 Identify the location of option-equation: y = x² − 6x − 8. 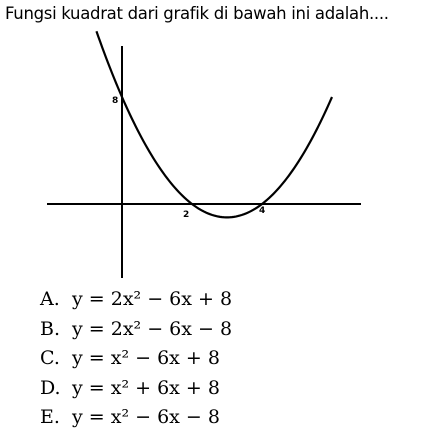
(146, 417).